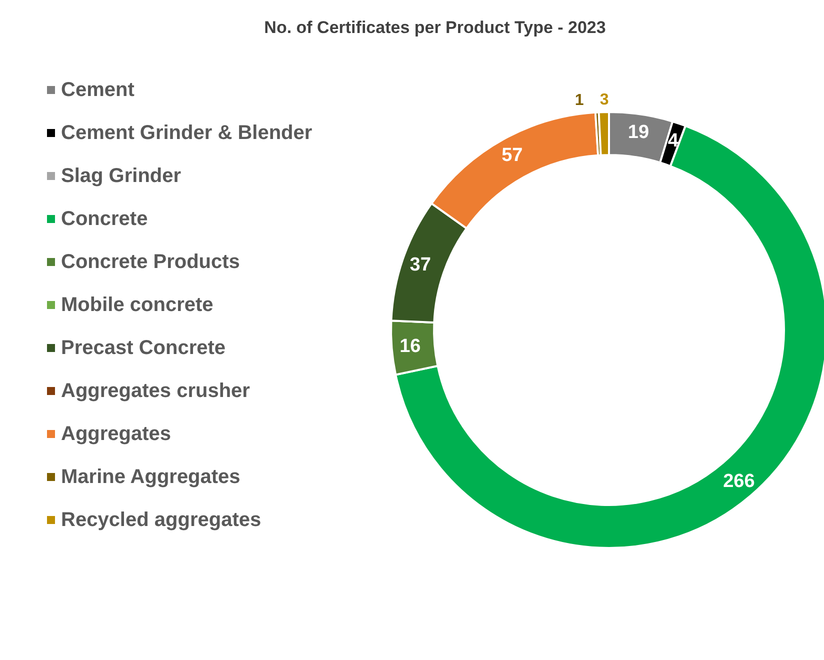 The image size is (824, 660). I want to click on legend-label: Marine Aggregates, so click(150, 477).